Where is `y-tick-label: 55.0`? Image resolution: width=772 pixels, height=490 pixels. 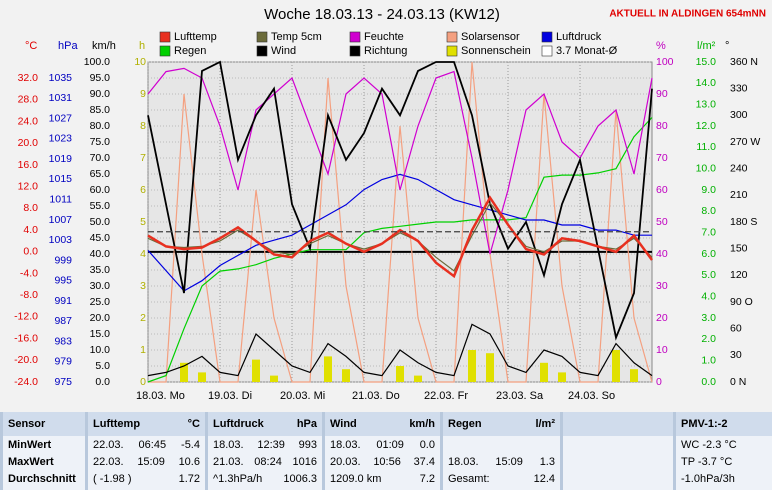
y-tick-label: 55.0 is located at coordinates (100, 206).